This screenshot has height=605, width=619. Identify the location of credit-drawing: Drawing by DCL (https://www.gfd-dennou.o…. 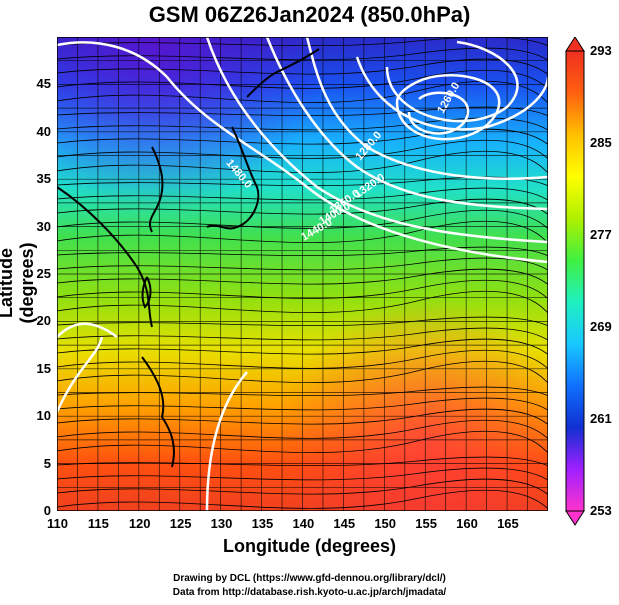
(309, 578).